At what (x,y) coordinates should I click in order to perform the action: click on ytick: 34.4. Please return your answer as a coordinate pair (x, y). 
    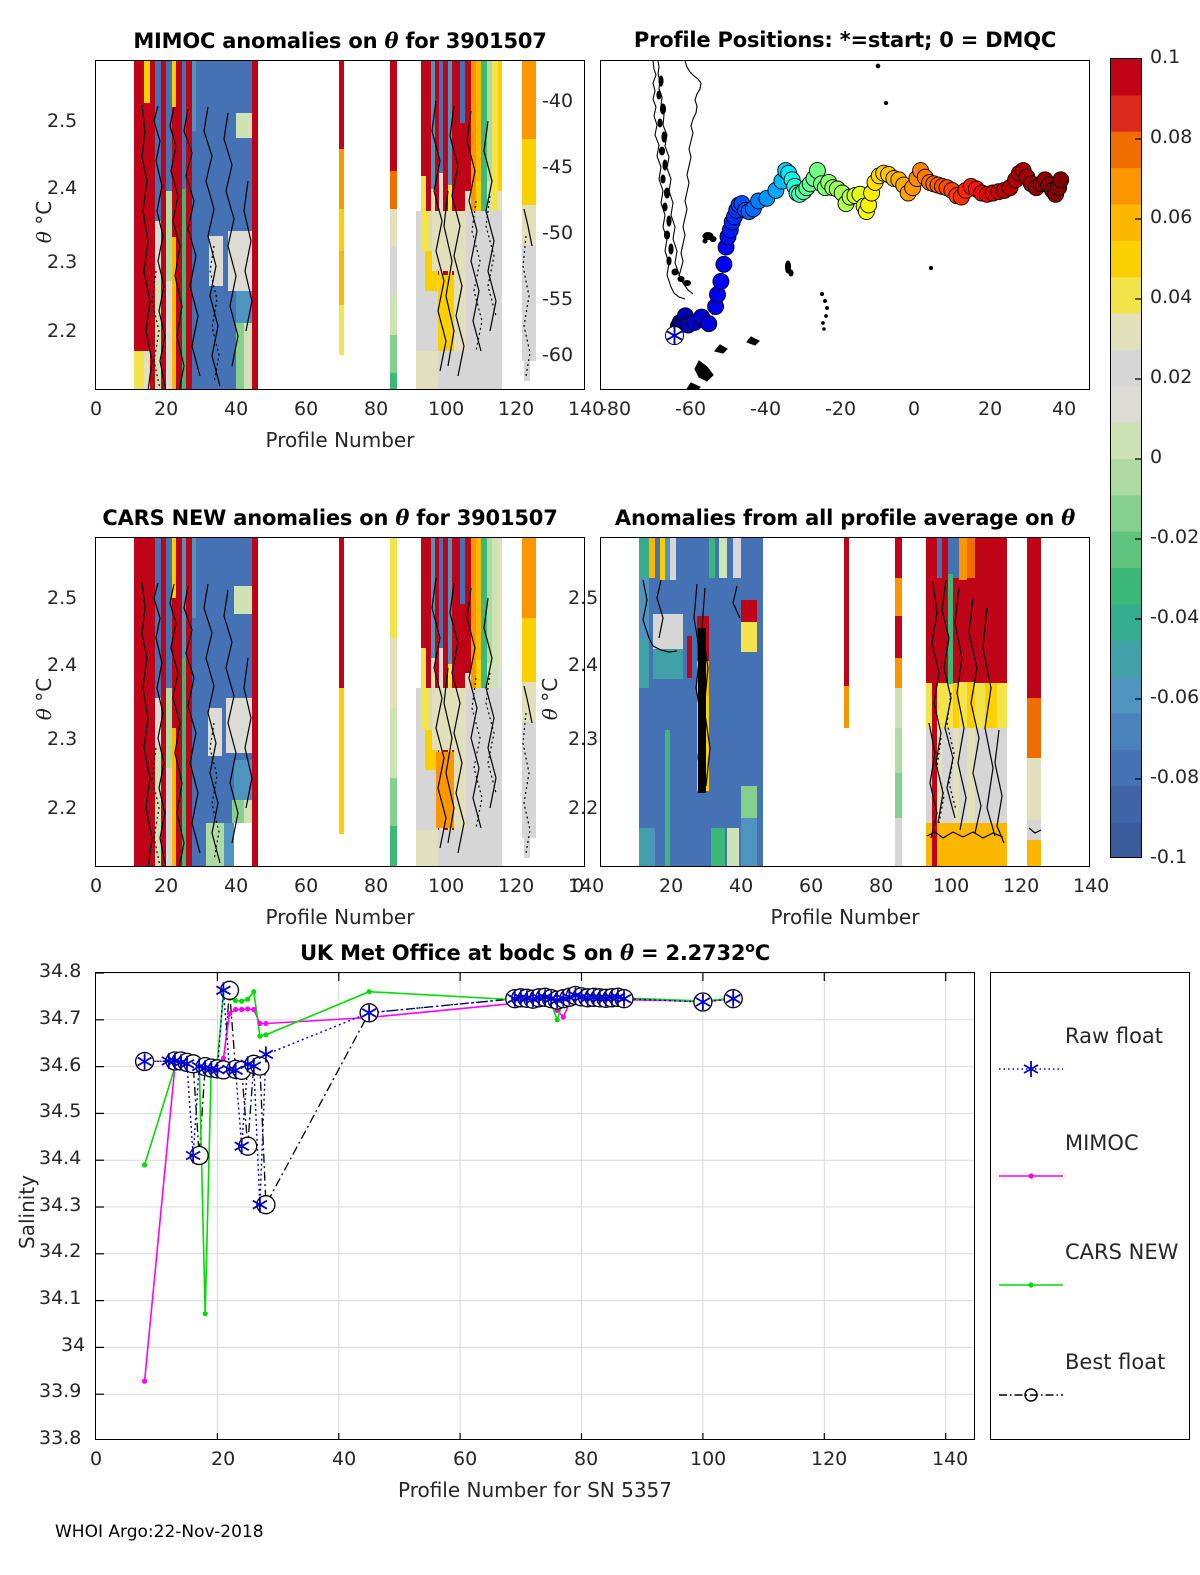
    Looking at the image, I should click on (60, 1158).